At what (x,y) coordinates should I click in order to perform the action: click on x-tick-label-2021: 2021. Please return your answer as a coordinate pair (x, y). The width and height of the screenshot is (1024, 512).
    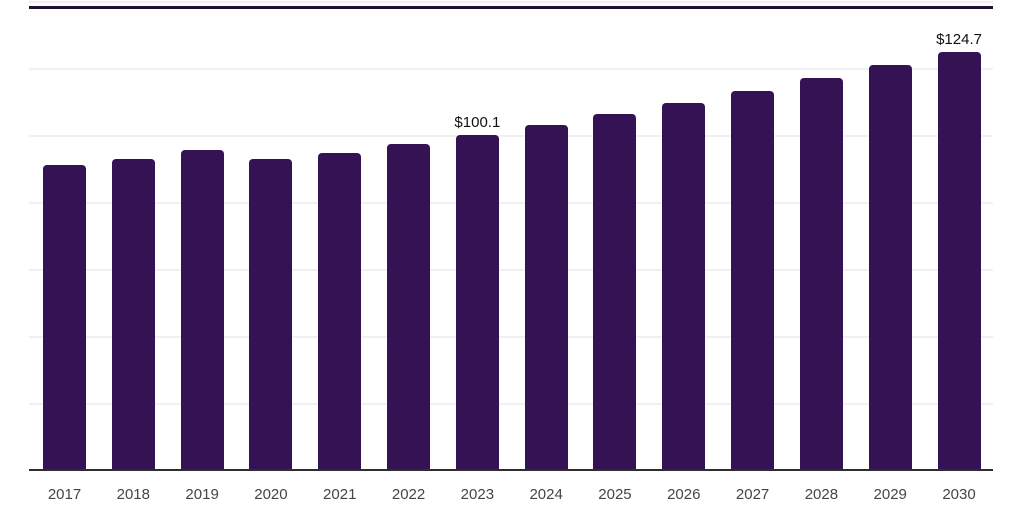
    Looking at the image, I should click on (340, 494).